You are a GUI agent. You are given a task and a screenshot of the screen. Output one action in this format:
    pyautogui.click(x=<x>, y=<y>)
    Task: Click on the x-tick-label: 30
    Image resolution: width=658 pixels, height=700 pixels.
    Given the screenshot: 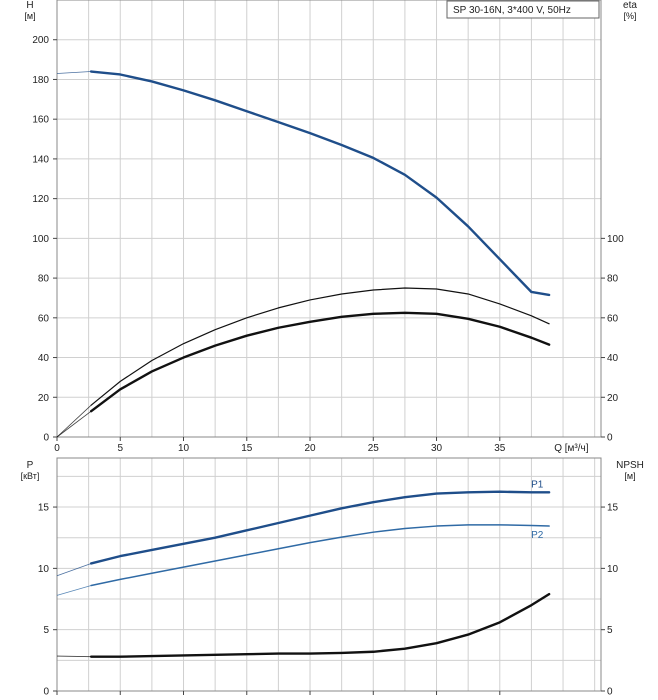 What is the action you would take?
    pyautogui.click(x=437, y=448)
    